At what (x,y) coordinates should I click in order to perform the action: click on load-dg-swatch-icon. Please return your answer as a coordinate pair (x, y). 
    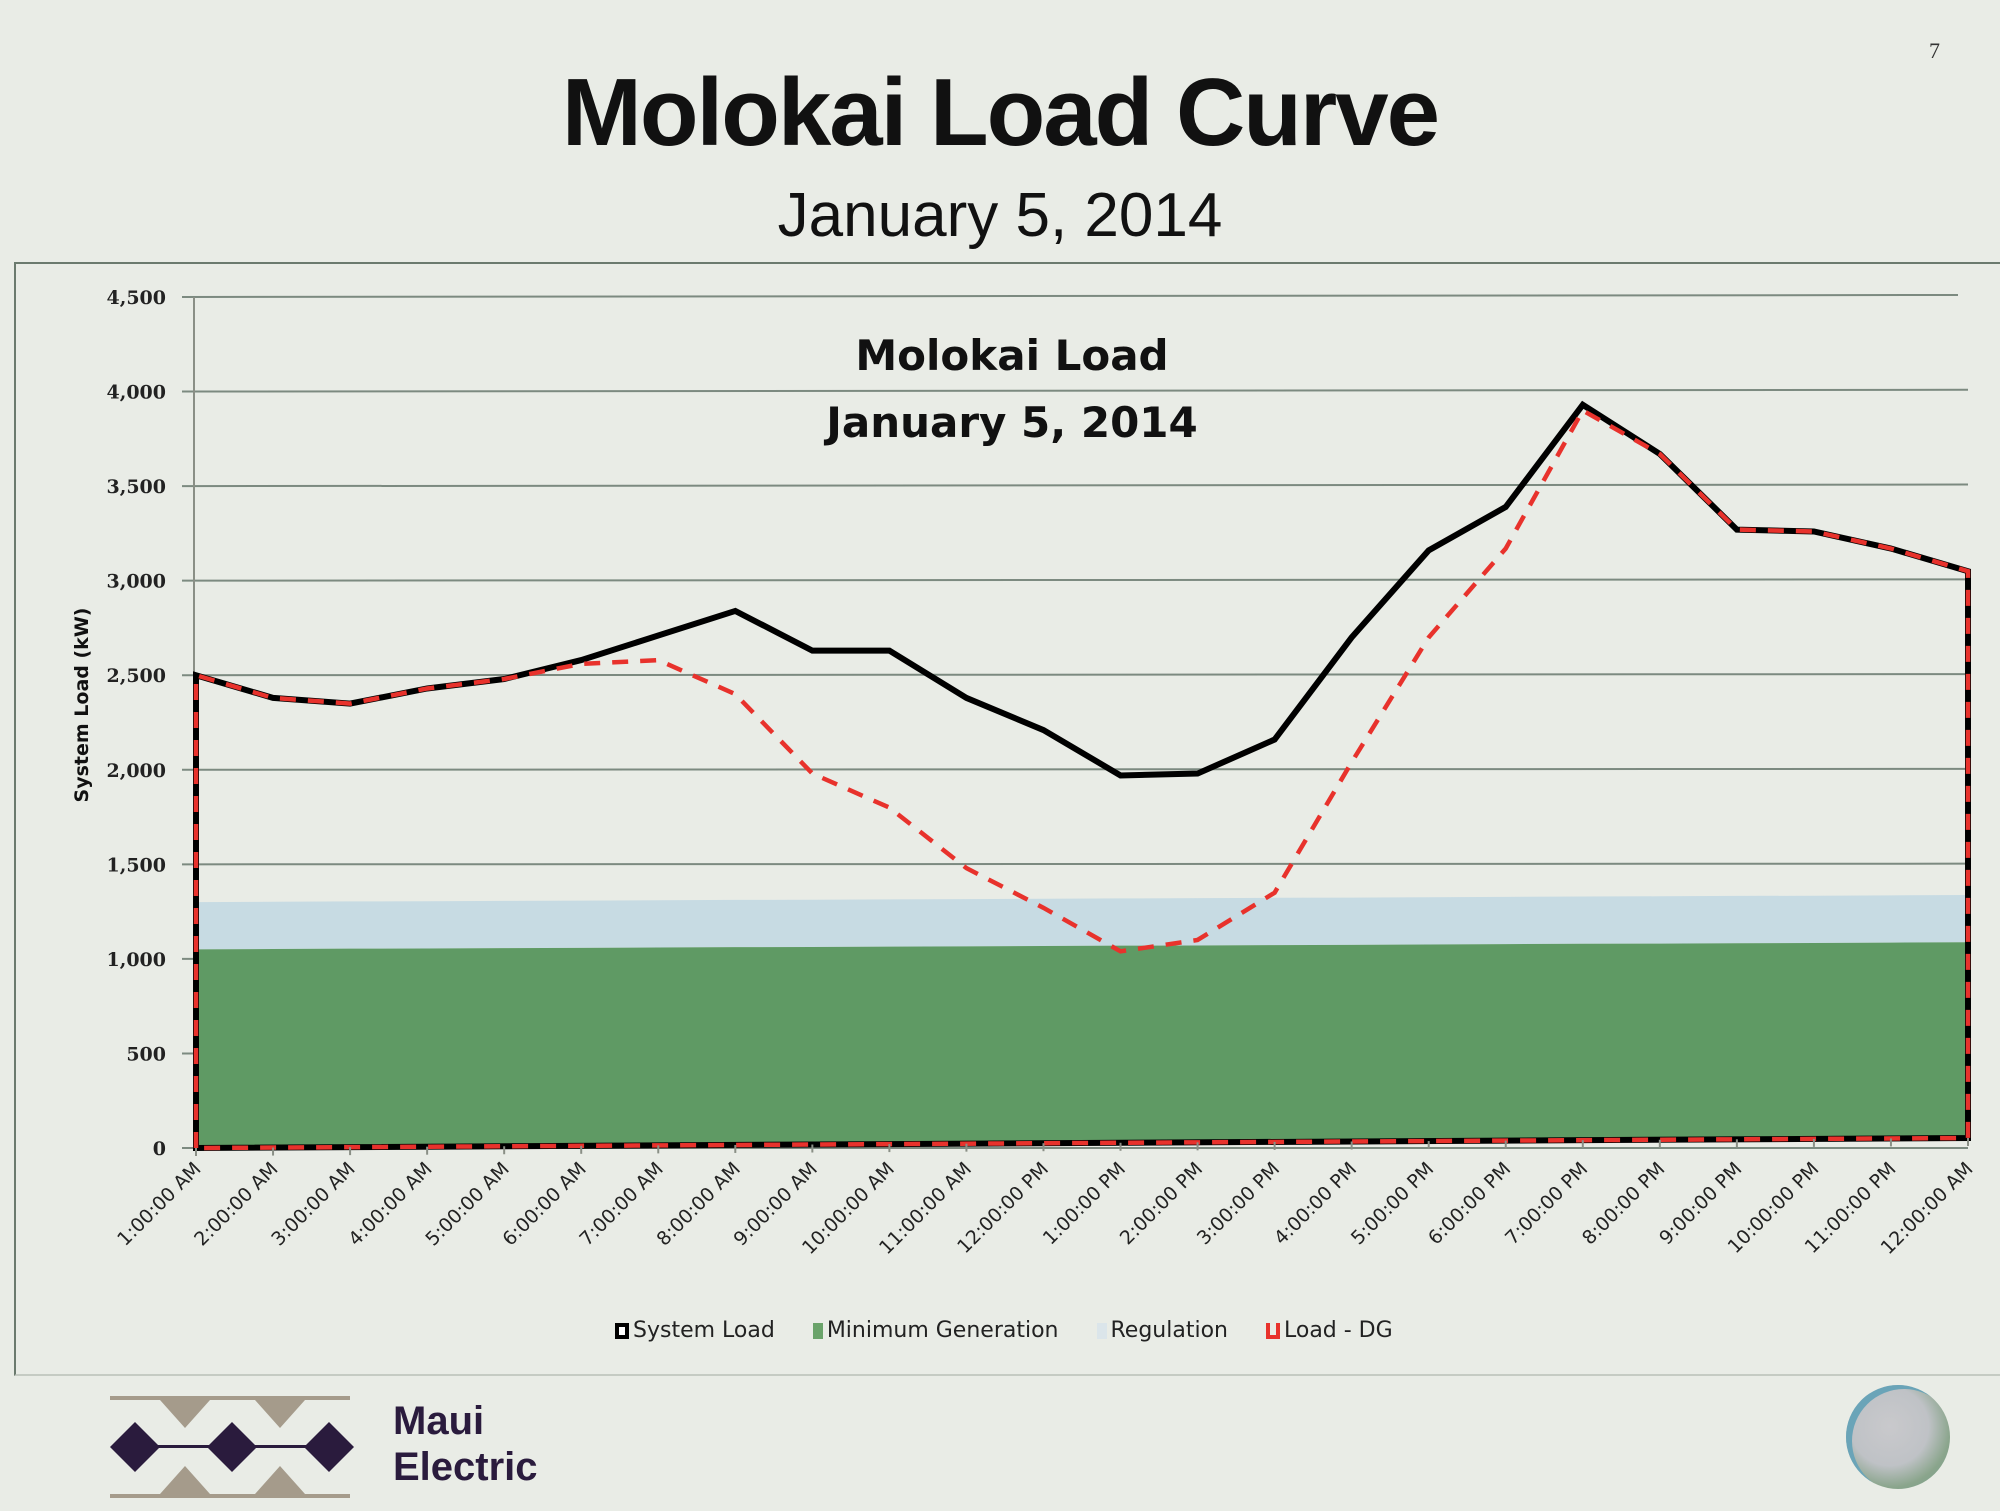
    Looking at the image, I should click on (1272, 1330).